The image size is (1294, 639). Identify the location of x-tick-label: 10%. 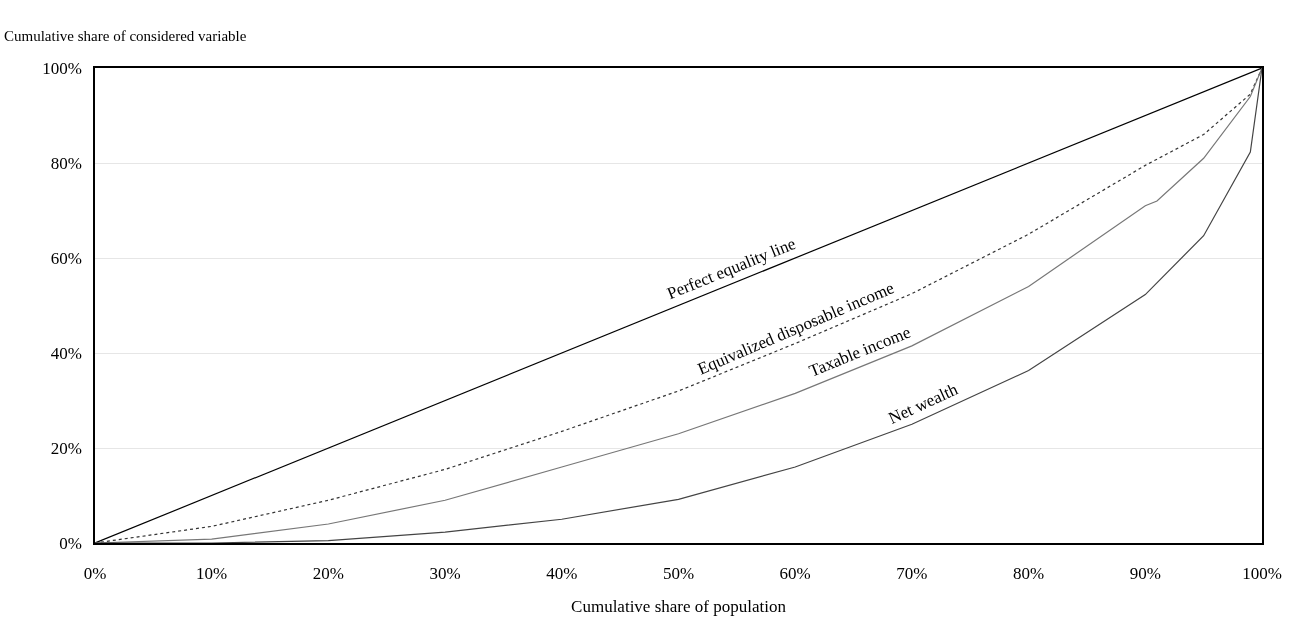
(212, 574).